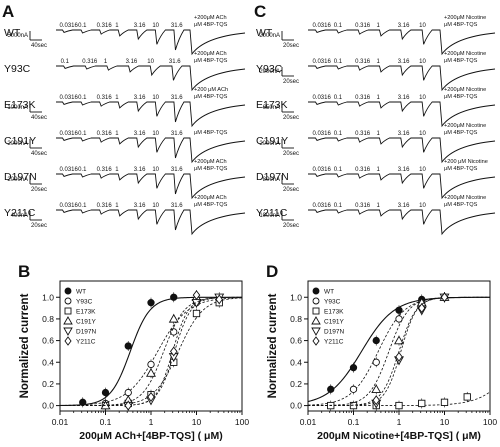 This screenshot has height=447, width=500. What do you see at coordinates (211, 90) in the screenshot?
I see `application-label: +200 μM ACh` at bounding box center [211, 90].